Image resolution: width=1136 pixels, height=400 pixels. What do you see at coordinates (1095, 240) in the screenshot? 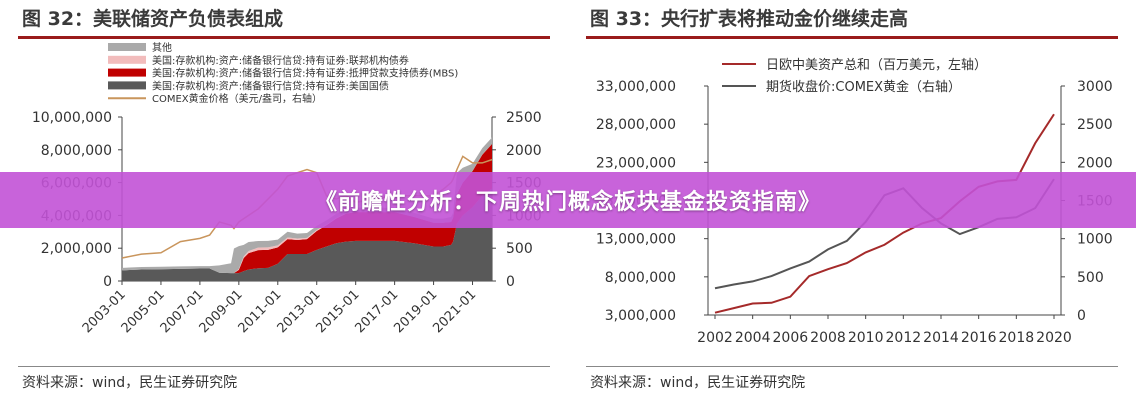
I see `y-right-tick-label: 1000` at bounding box center [1095, 240].